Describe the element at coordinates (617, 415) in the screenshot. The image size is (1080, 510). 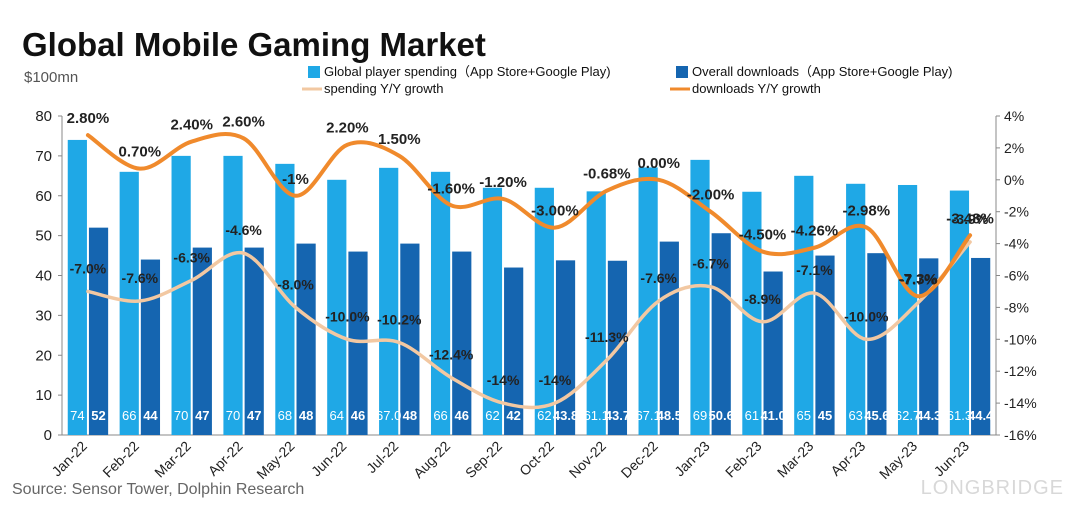
I see `downloads-bar-label: 43.7` at that location.